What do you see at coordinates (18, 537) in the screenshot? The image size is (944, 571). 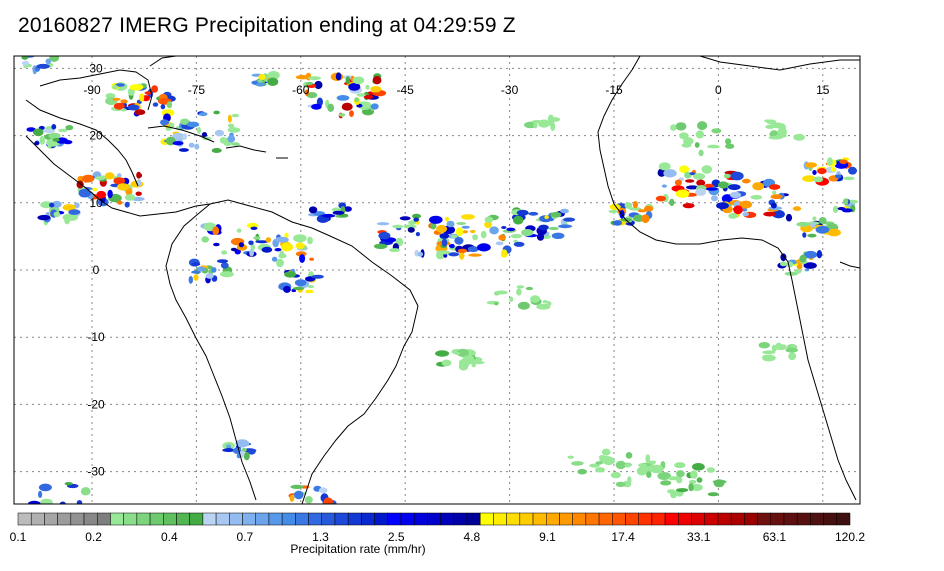 I see `colorbar-tick-label: 0.1` at bounding box center [18, 537].